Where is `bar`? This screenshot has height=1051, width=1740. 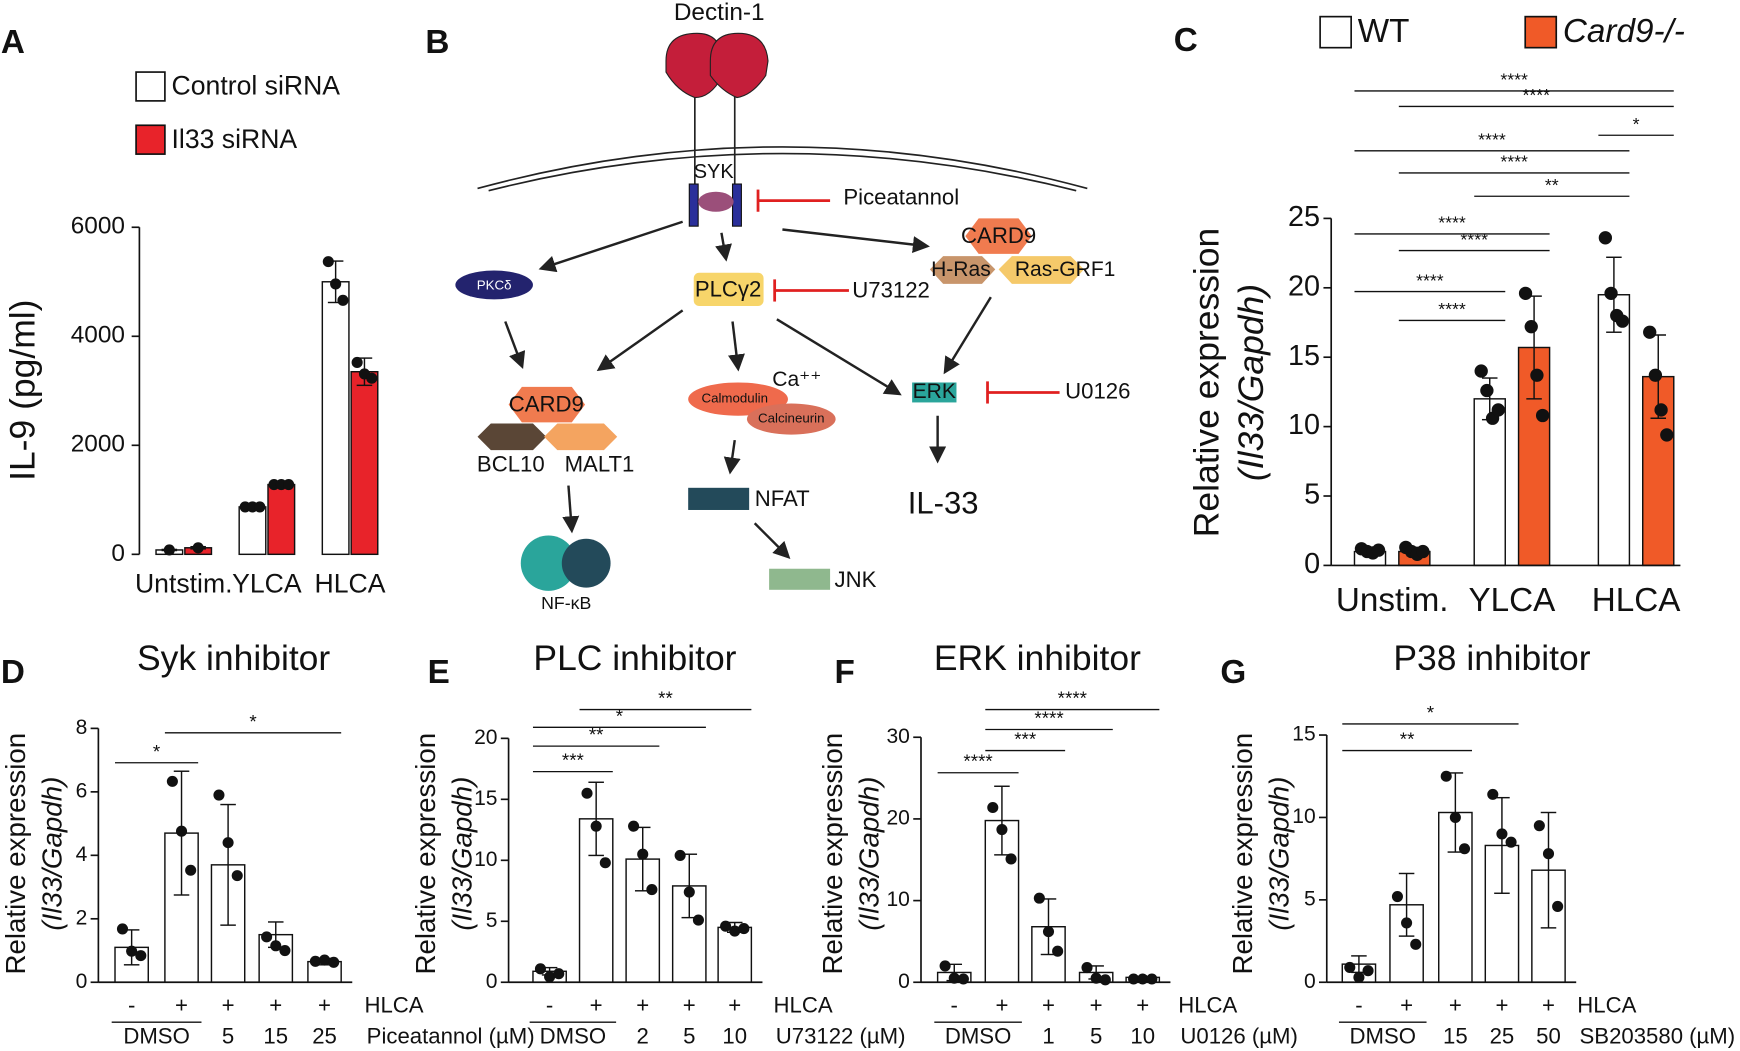 bar is located at coordinates (252, 531).